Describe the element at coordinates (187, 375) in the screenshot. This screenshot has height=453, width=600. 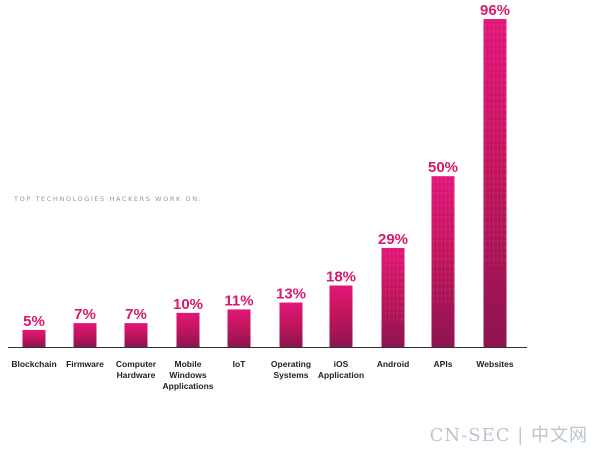
I see `category-label-3: Mobile Windows Applications` at that location.